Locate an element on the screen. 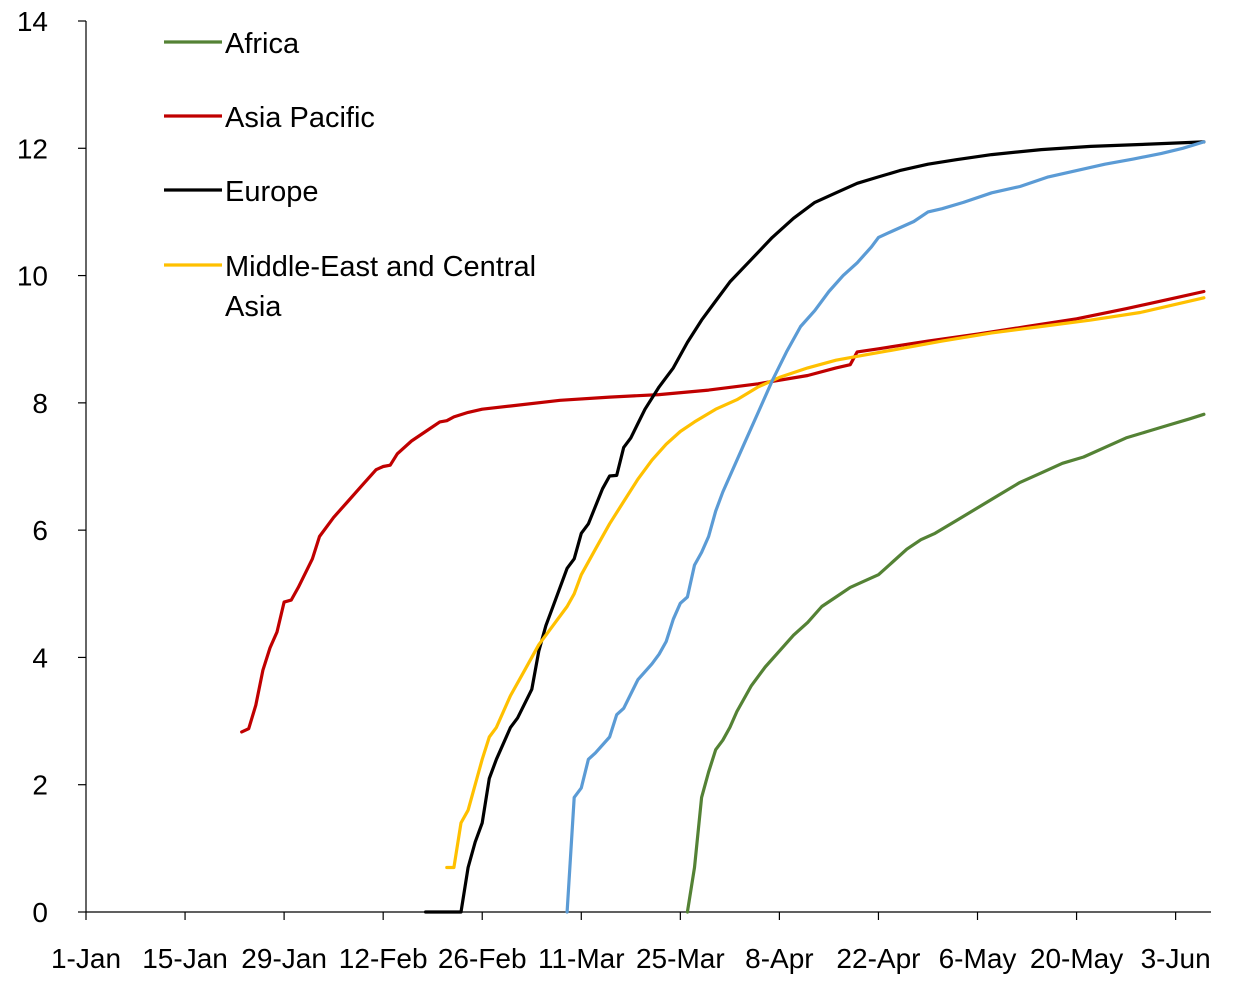 The height and width of the screenshot is (991, 1239). y-tick-label: 12 is located at coordinates (32, 148).